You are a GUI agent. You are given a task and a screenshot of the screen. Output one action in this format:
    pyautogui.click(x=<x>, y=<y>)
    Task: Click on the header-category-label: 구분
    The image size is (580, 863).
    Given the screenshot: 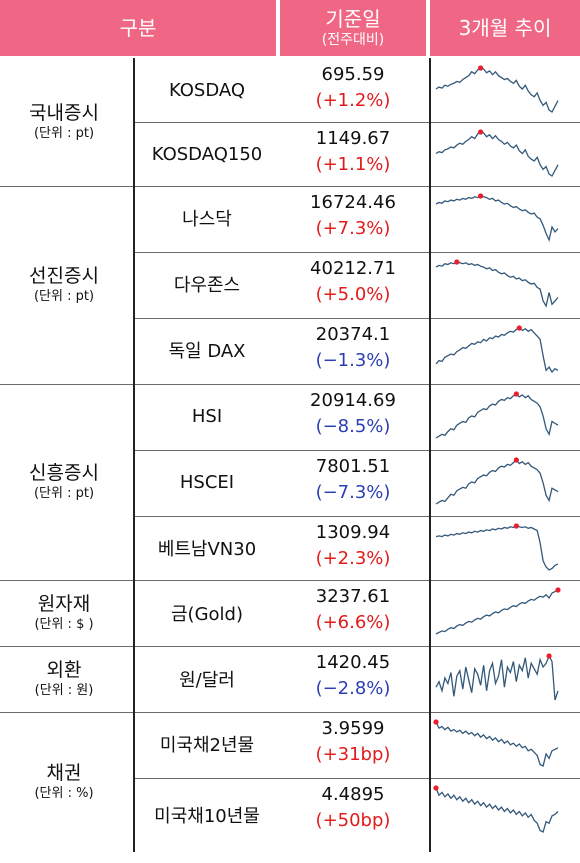 What is the action you would take?
    pyautogui.click(x=138, y=28)
    